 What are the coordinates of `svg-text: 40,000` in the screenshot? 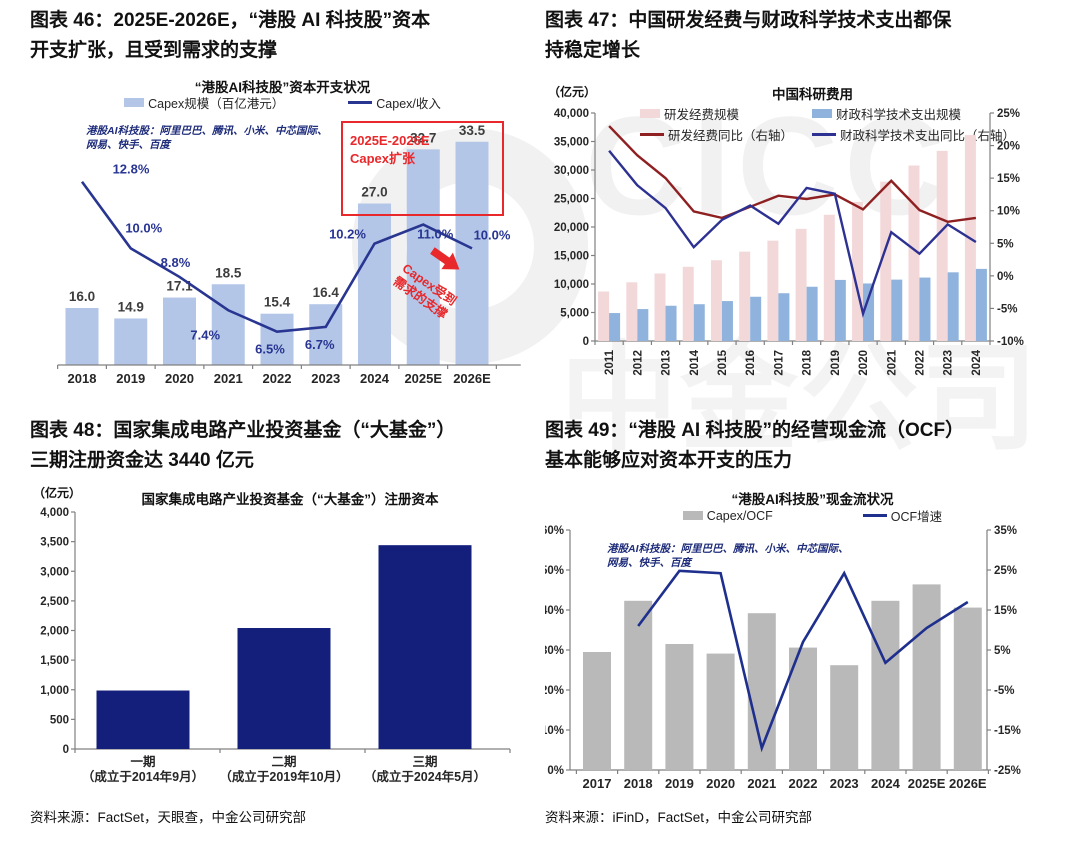 It's located at (571, 114).